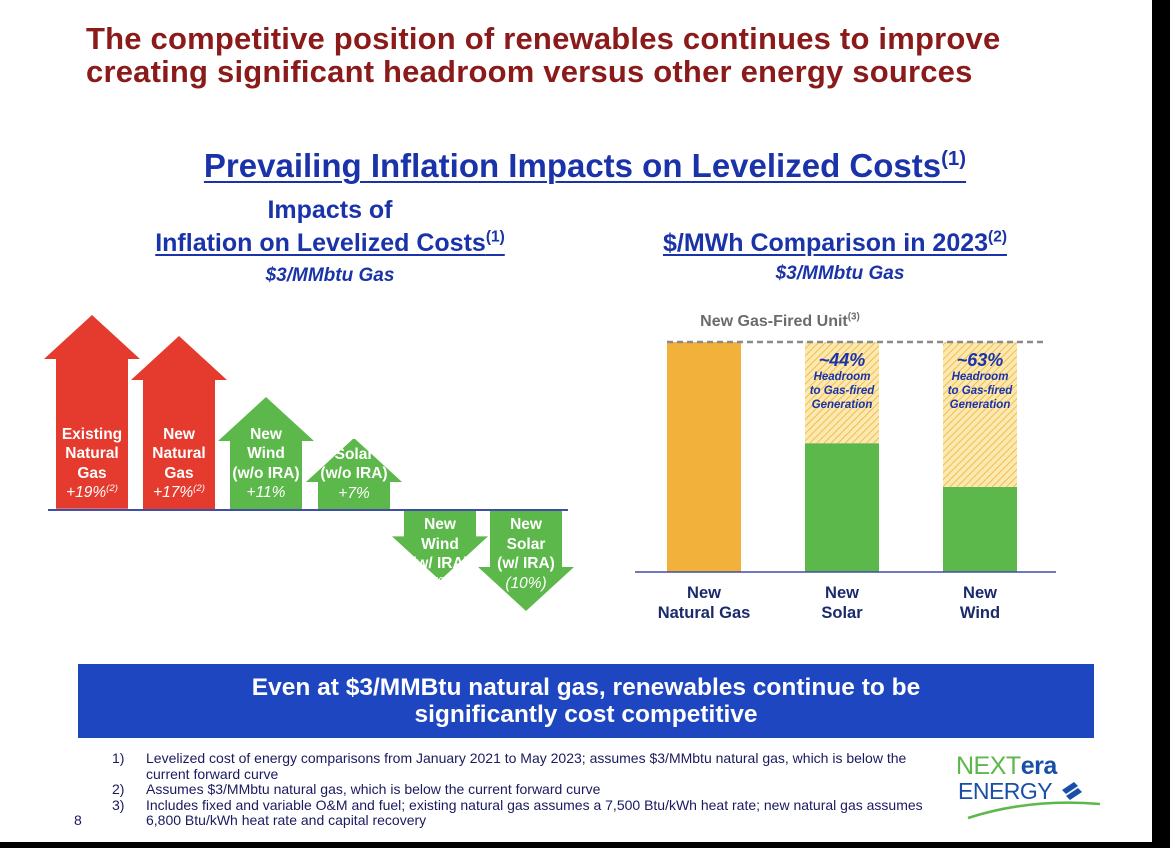 Image resolution: width=1170 pixels, height=848 pixels. What do you see at coordinates (199, 489) in the screenshot?
I see `arrow-pct-sup: (2)` at bounding box center [199, 489].